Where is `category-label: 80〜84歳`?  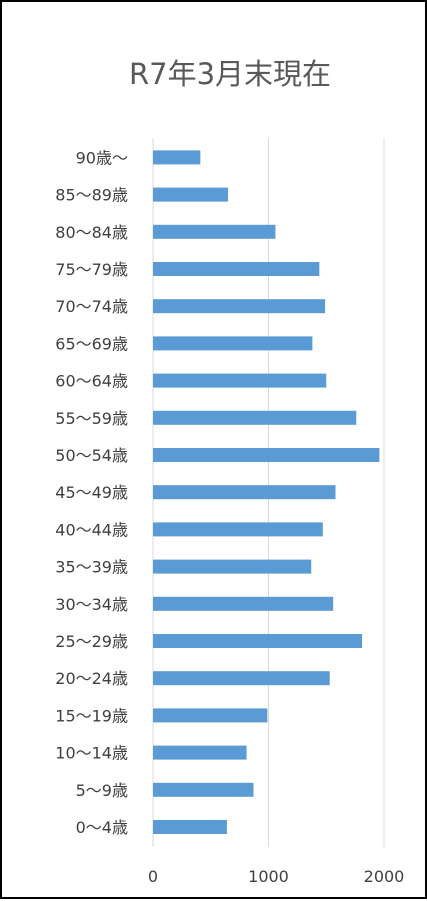 category-label: 80〜84歳 is located at coordinates (91, 232).